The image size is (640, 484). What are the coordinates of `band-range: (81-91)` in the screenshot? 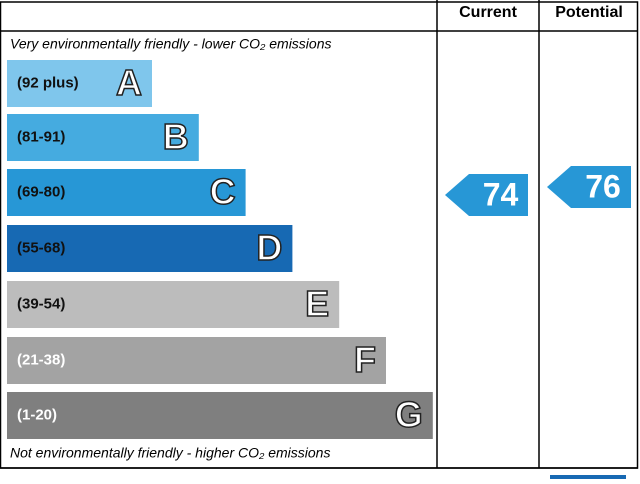 It's located at (41, 136).